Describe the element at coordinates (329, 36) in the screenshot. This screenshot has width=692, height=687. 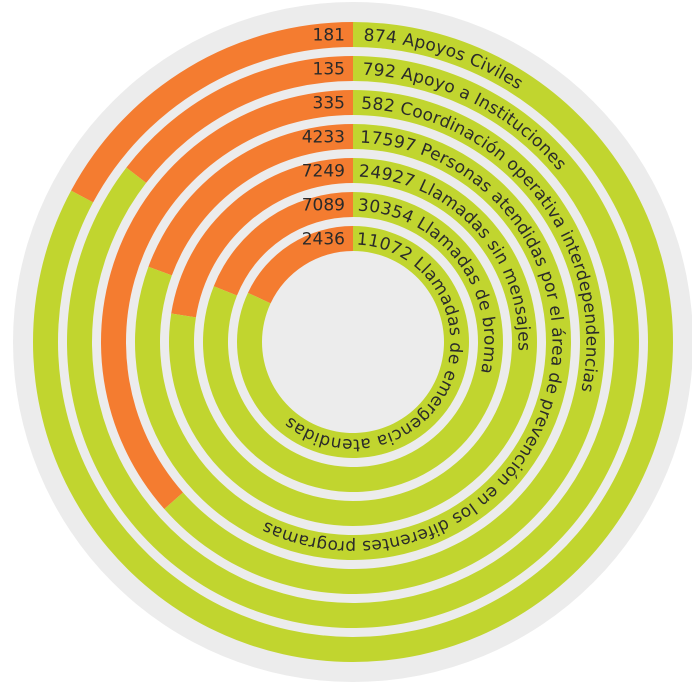
I see `orange-value-label: 181` at that location.